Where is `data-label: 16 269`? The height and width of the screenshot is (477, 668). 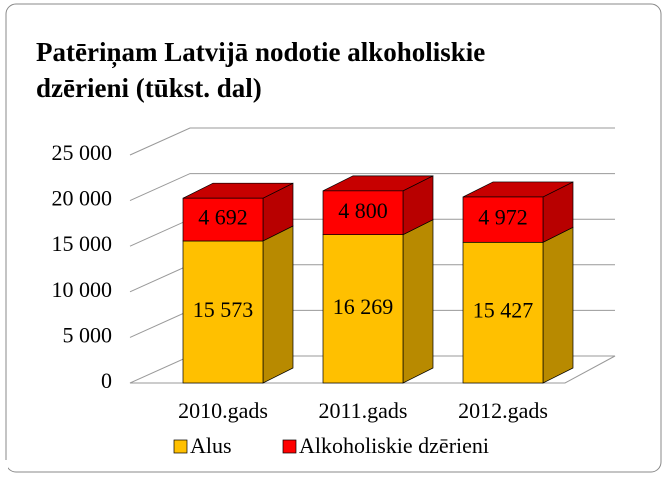
data-label: 16 269 is located at coordinates (363, 306).